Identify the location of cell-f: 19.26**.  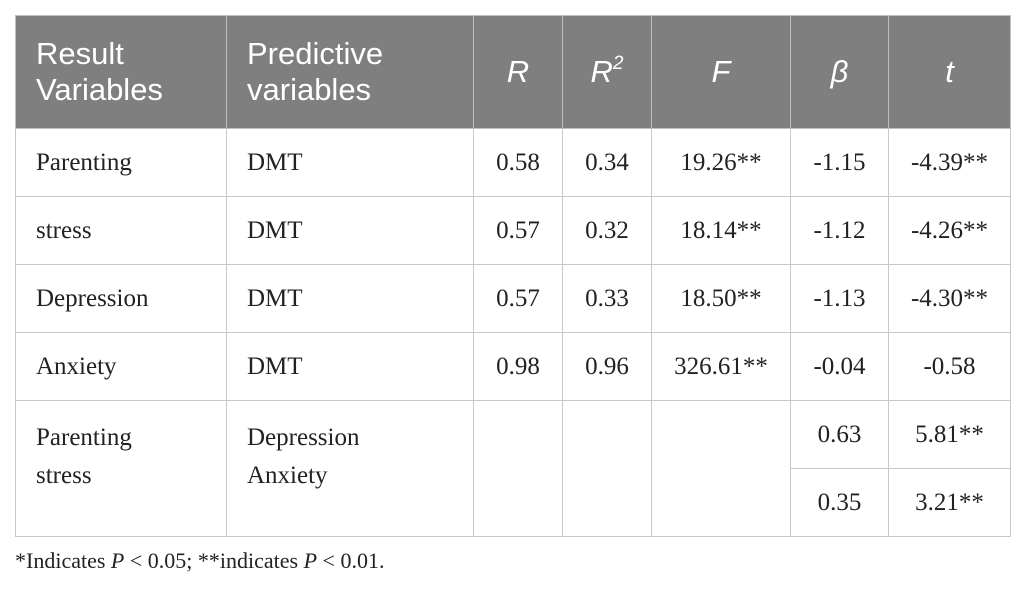
(721, 162).